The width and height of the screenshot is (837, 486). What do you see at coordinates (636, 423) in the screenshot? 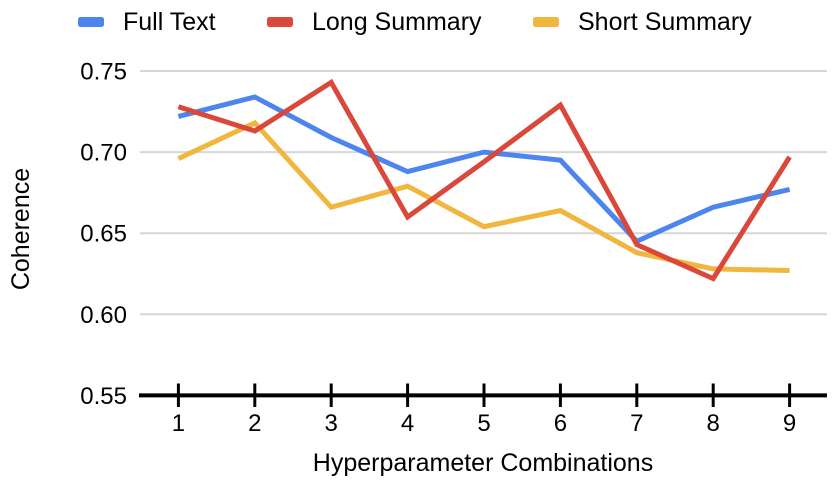
I see `x-tick-label-7: 7` at bounding box center [636, 423].